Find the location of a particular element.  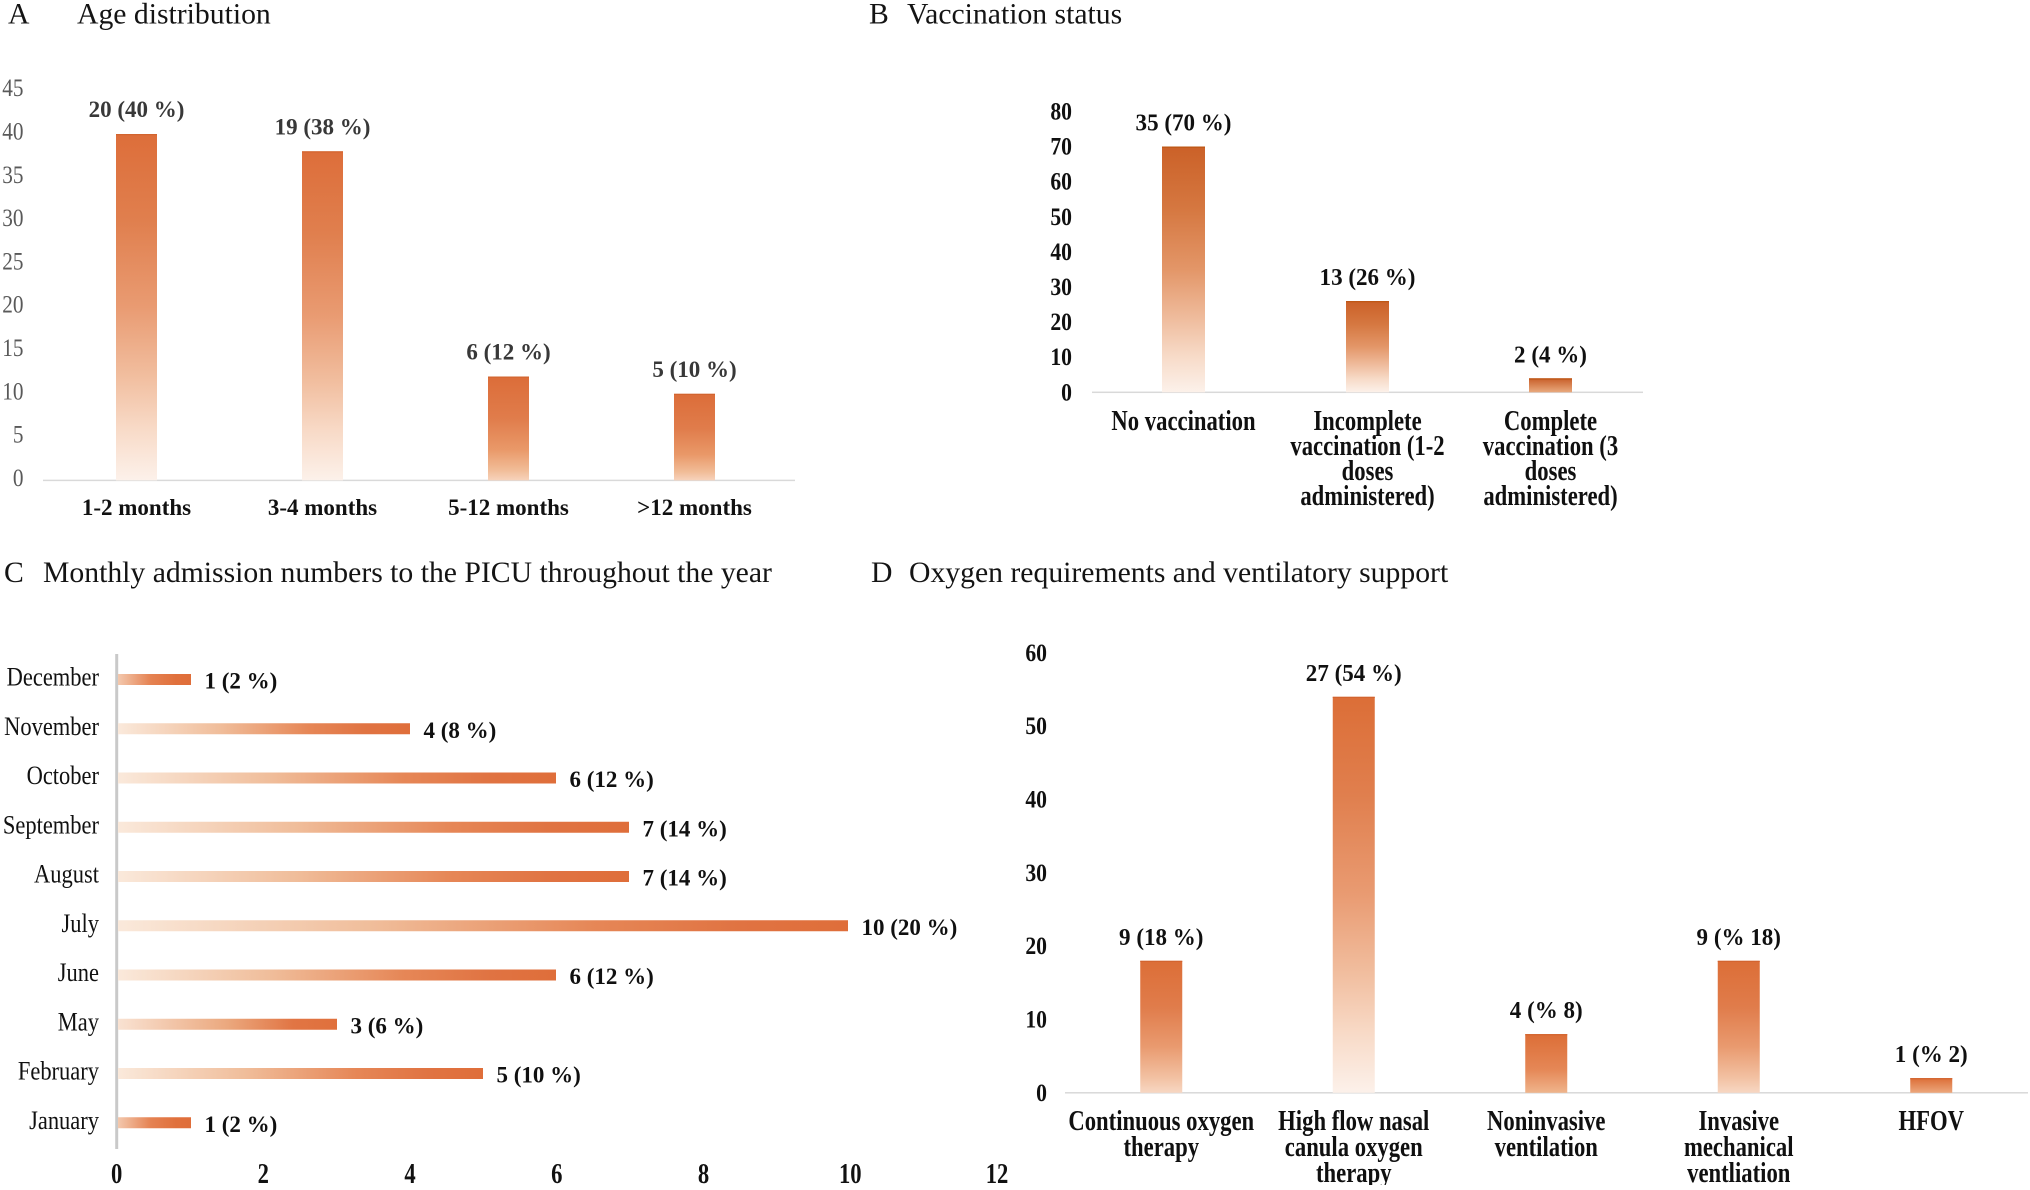

svg-text: HFOV is located at coordinates (1932, 1121).